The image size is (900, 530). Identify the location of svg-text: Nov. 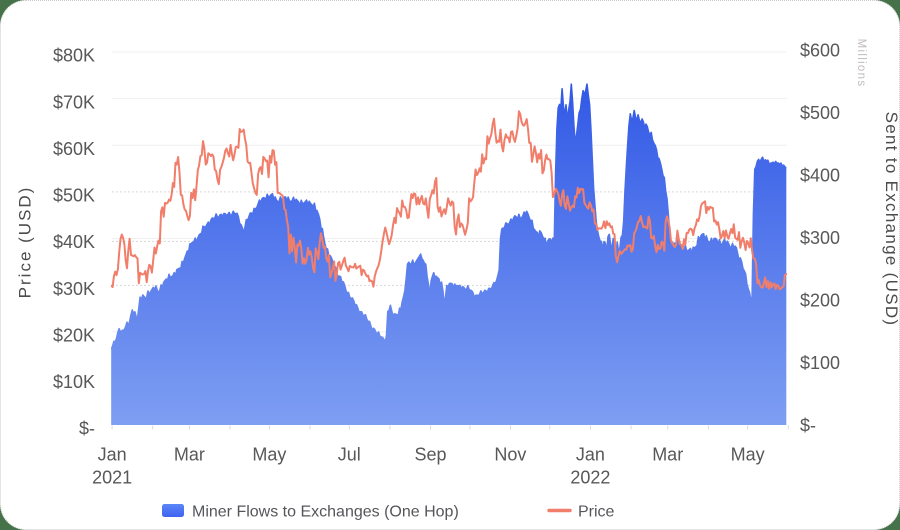
(510, 455).